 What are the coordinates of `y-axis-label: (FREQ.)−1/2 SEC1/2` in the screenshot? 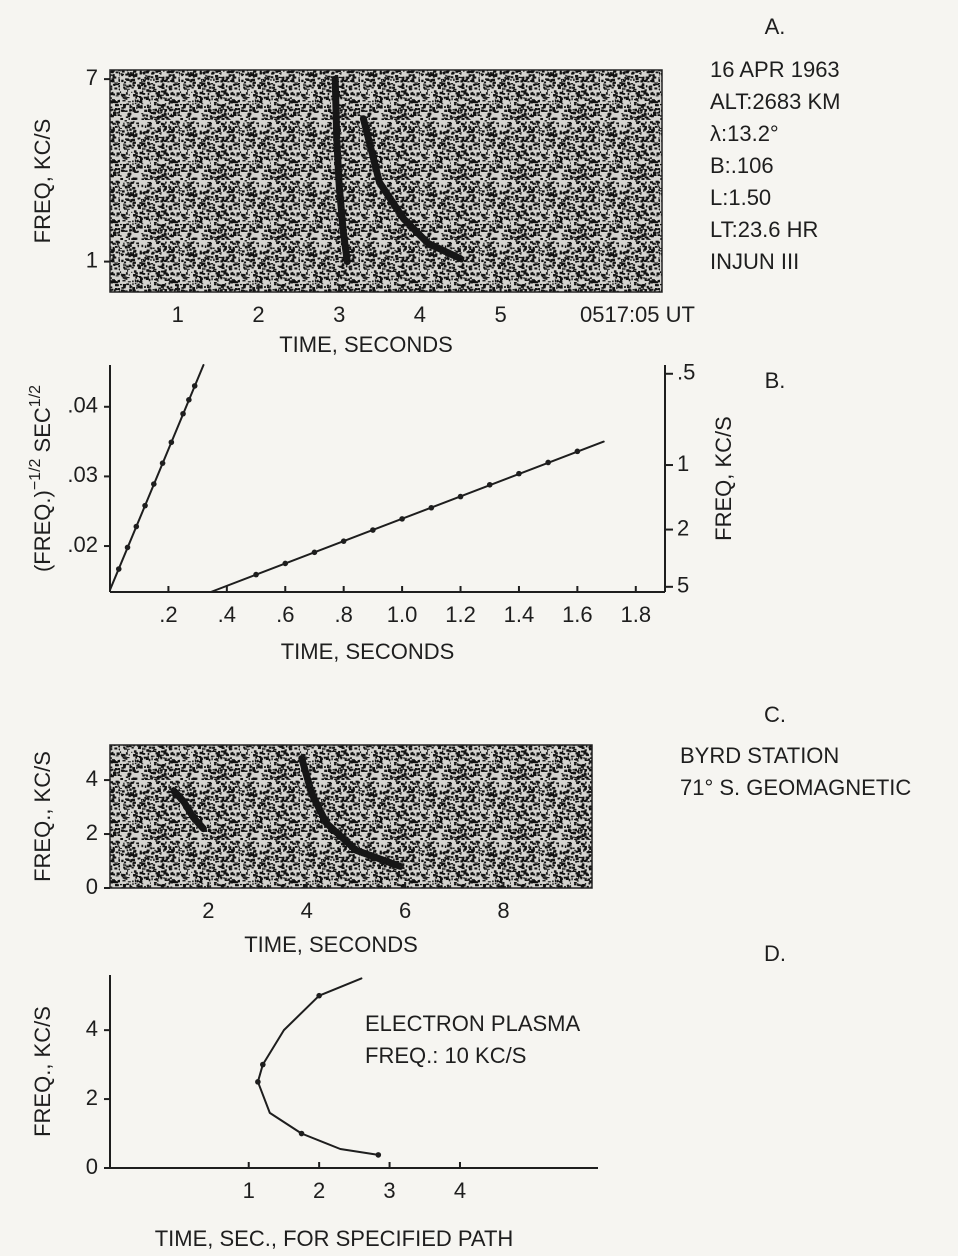 It's located at (41, 478).